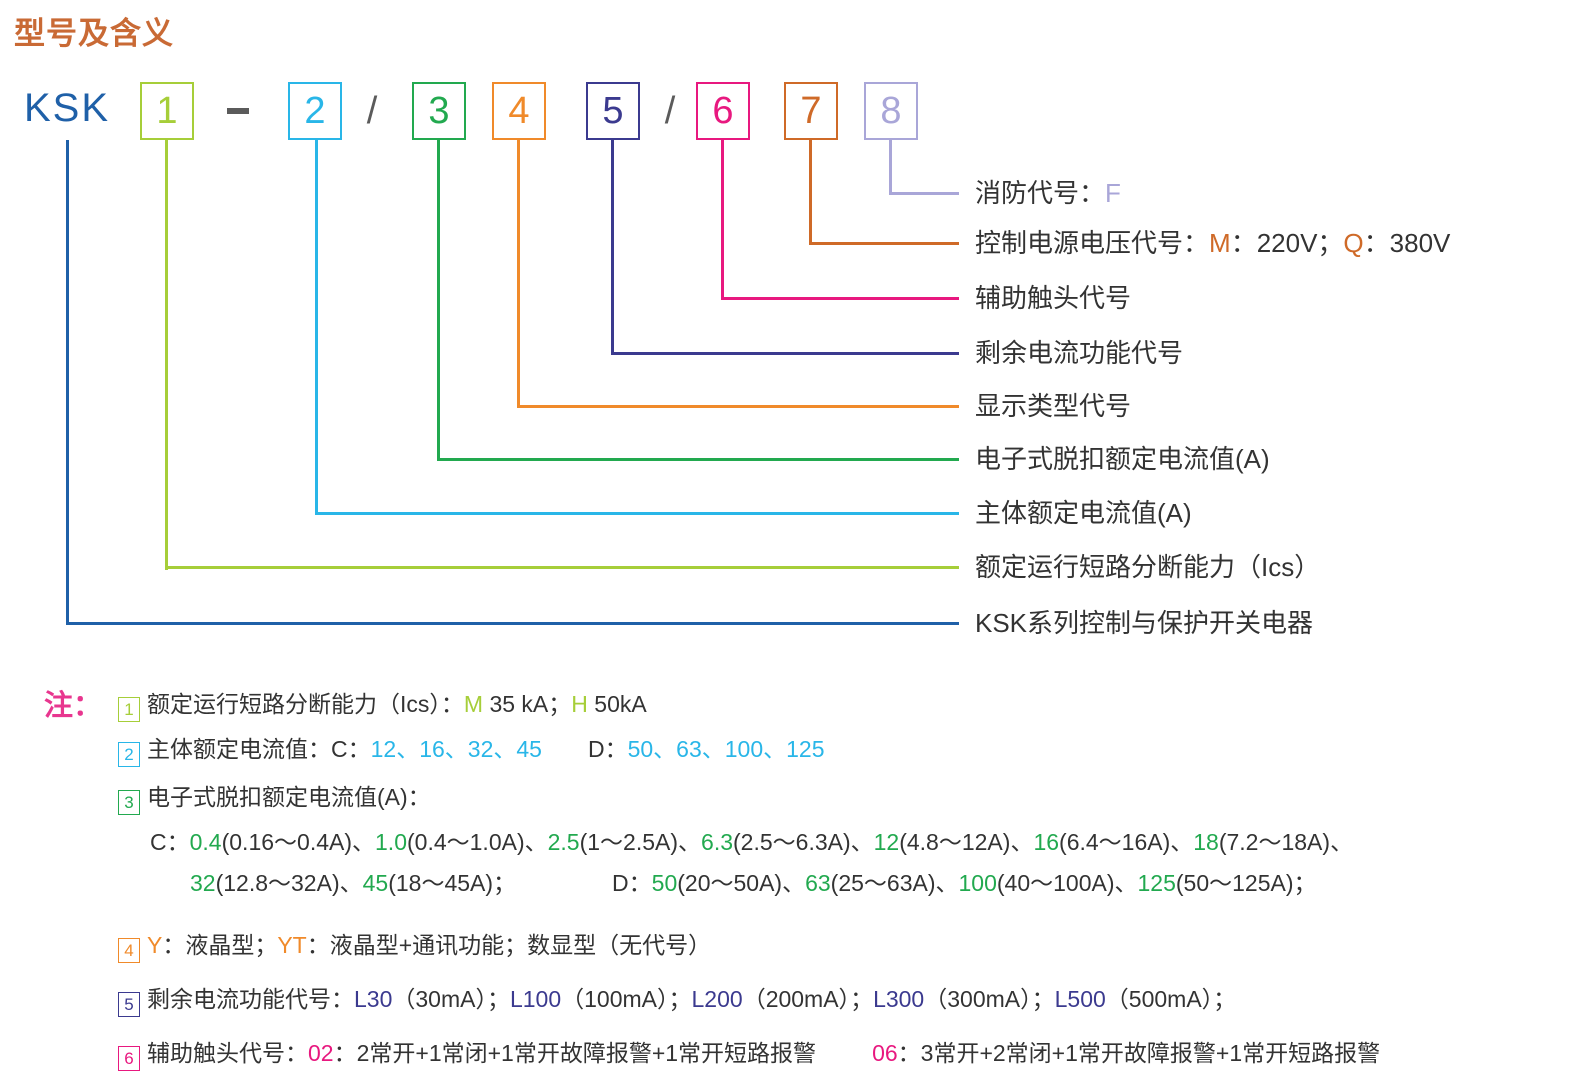 This screenshot has width=1580, height=1089. I want to click on note1-code-h: H, so click(579, 704).